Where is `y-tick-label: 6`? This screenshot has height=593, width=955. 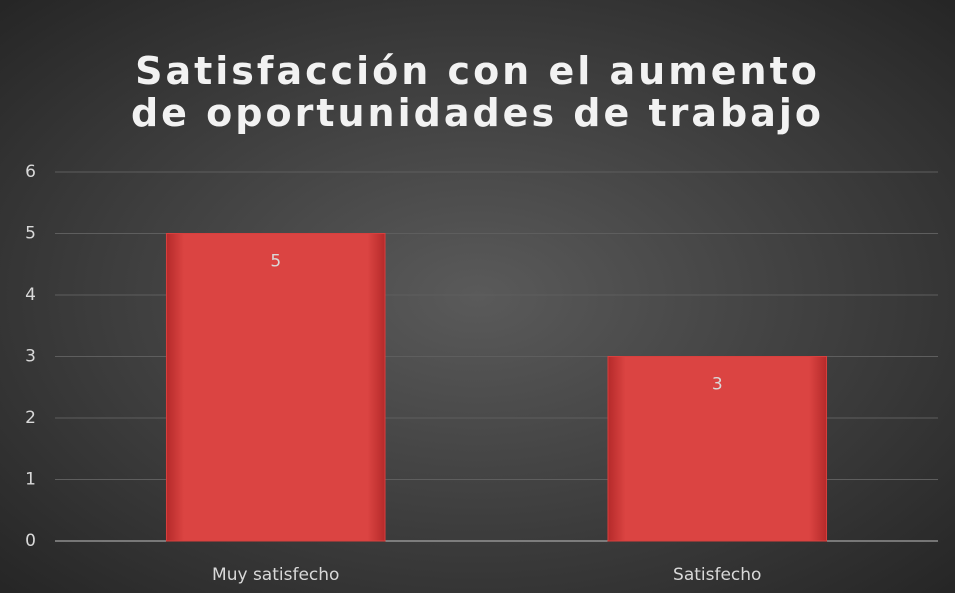
y-tick-label: 6 is located at coordinates (30, 172).